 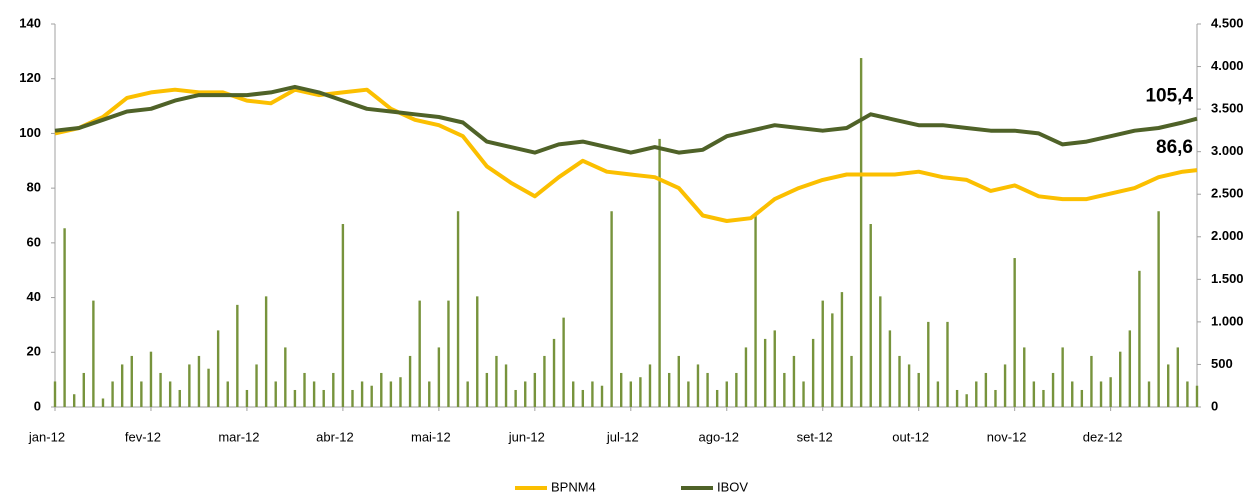 I want to click on y-tick-label: 100, so click(x=30, y=132).